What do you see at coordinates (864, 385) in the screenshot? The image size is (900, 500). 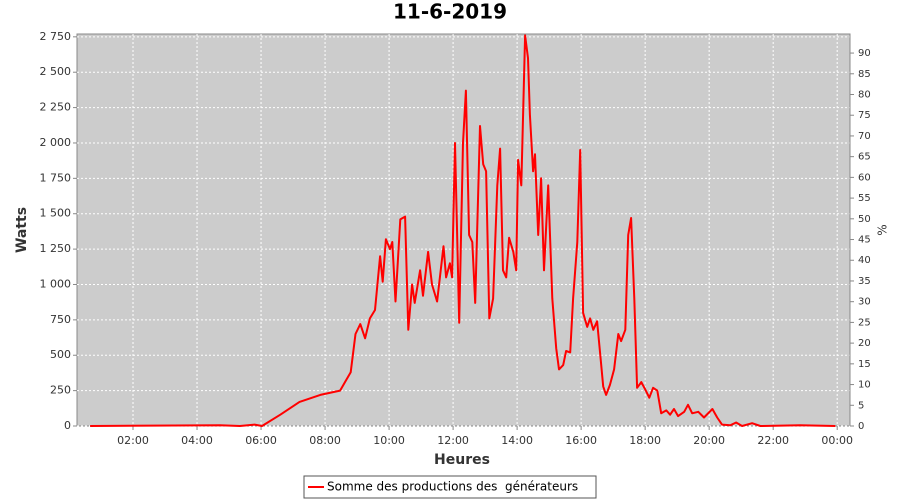 I see `y2-tick-label: 10` at bounding box center [864, 385].